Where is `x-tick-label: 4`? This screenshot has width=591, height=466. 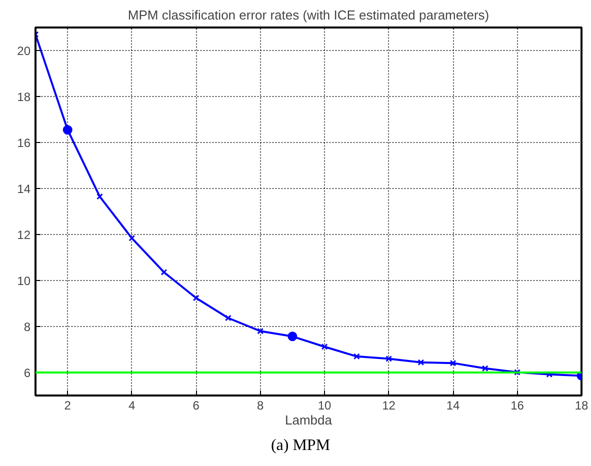
x-tick-label: 4 is located at coordinates (132, 405).